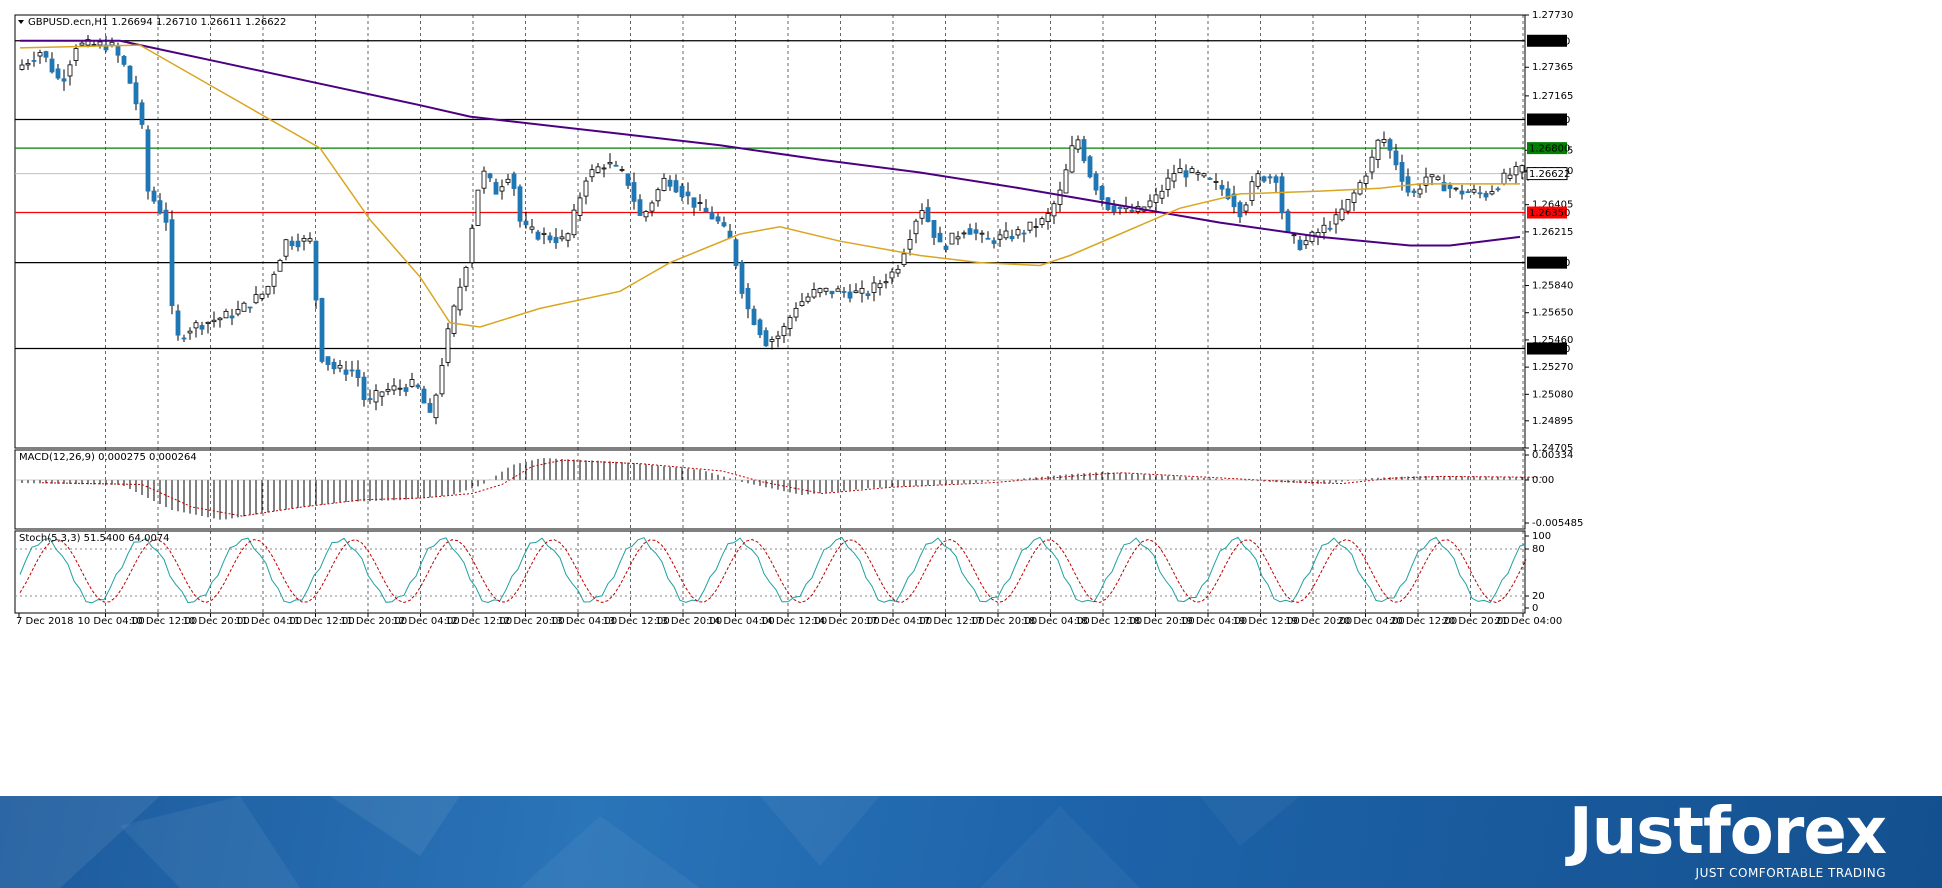 The height and width of the screenshot is (888, 1942). I want to click on level-badge-label: 1.27550, so click(1549, 41).